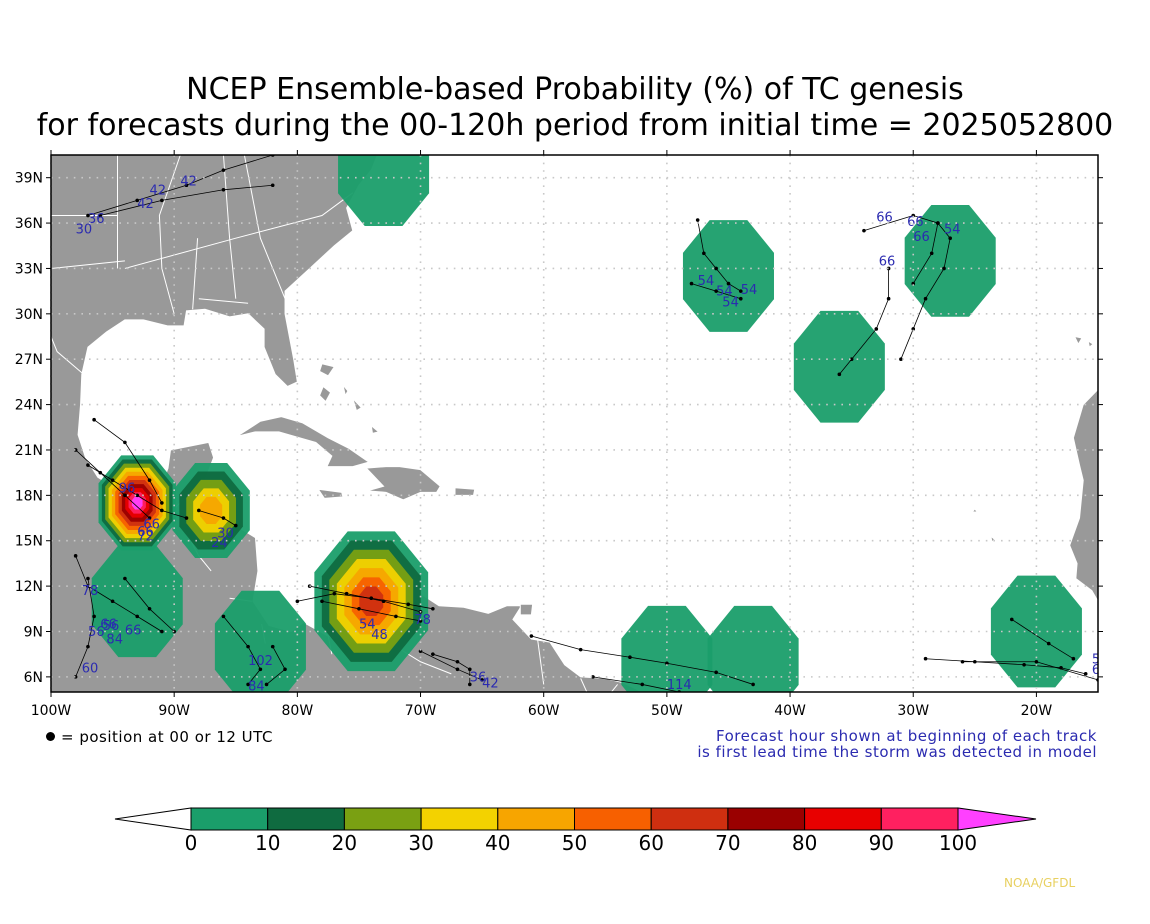 Image resolution: width=1150 pixels, height=924 pixels. I want to click on track-label: 114, so click(679, 685).